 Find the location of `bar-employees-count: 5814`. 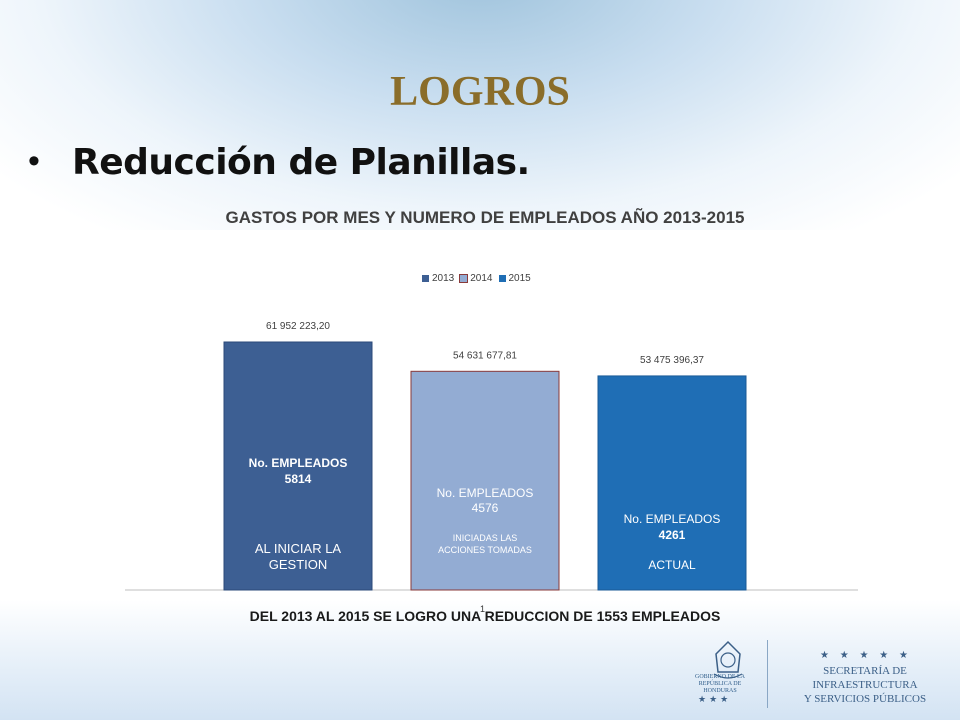

bar-employees-count: 5814 is located at coordinates (298, 479).